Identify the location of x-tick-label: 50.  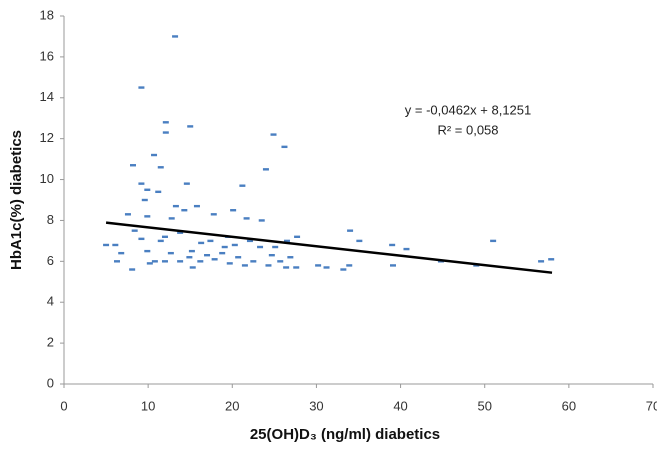
(484, 405).